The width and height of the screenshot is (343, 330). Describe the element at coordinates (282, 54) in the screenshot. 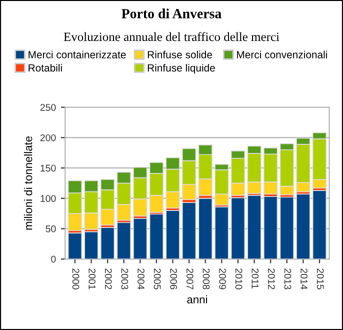

I see `legend-label: Merci convenzionali` at that location.